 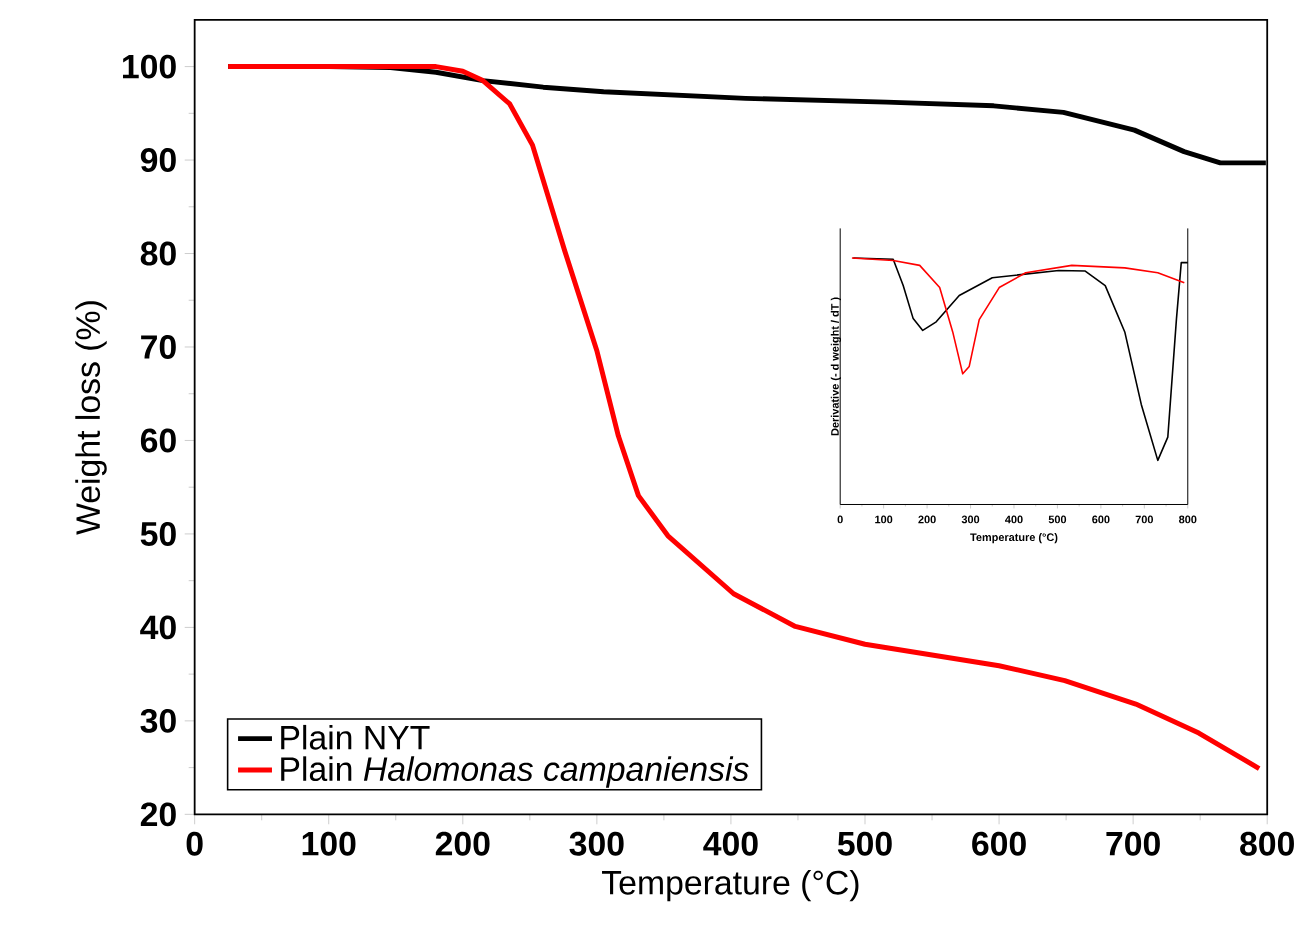 What do you see at coordinates (158, 160) in the screenshot?
I see `y-tick-label: 90` at bounding box center [158, 160].